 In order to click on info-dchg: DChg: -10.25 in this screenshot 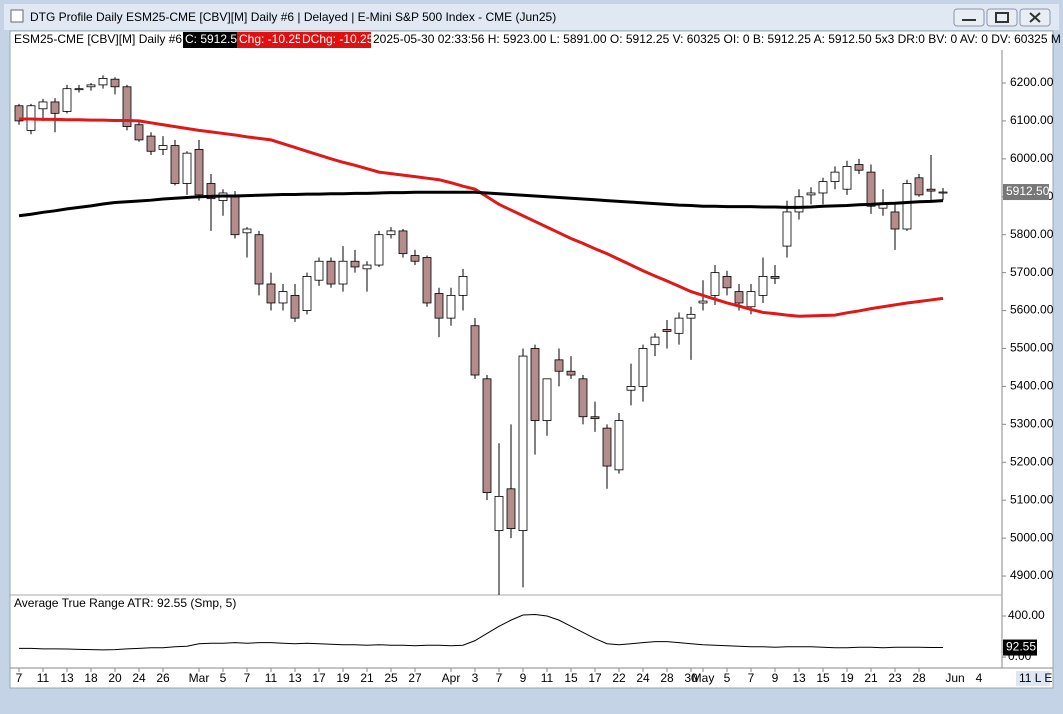, I will do `click(338, 39)`.